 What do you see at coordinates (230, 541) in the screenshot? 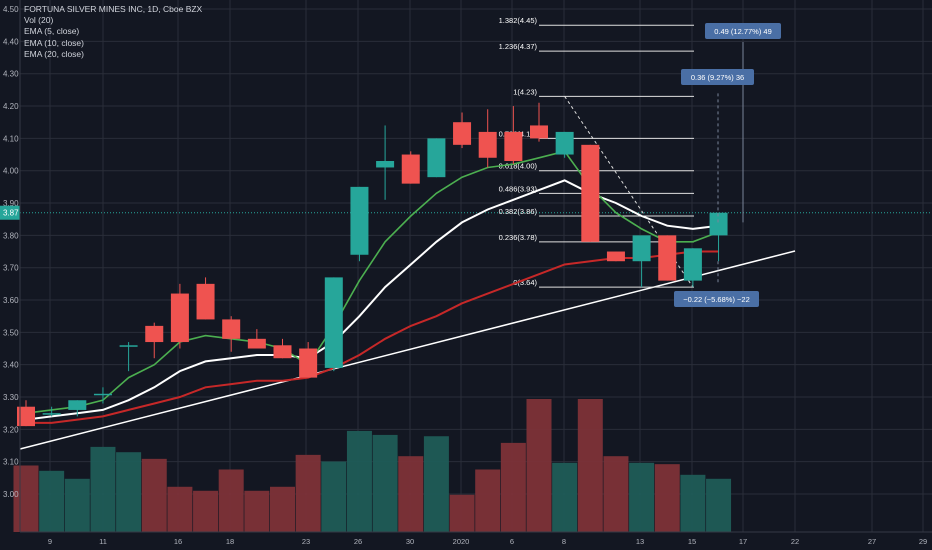
I see `time-tick-label: 18` at bounding box center [230, 541].